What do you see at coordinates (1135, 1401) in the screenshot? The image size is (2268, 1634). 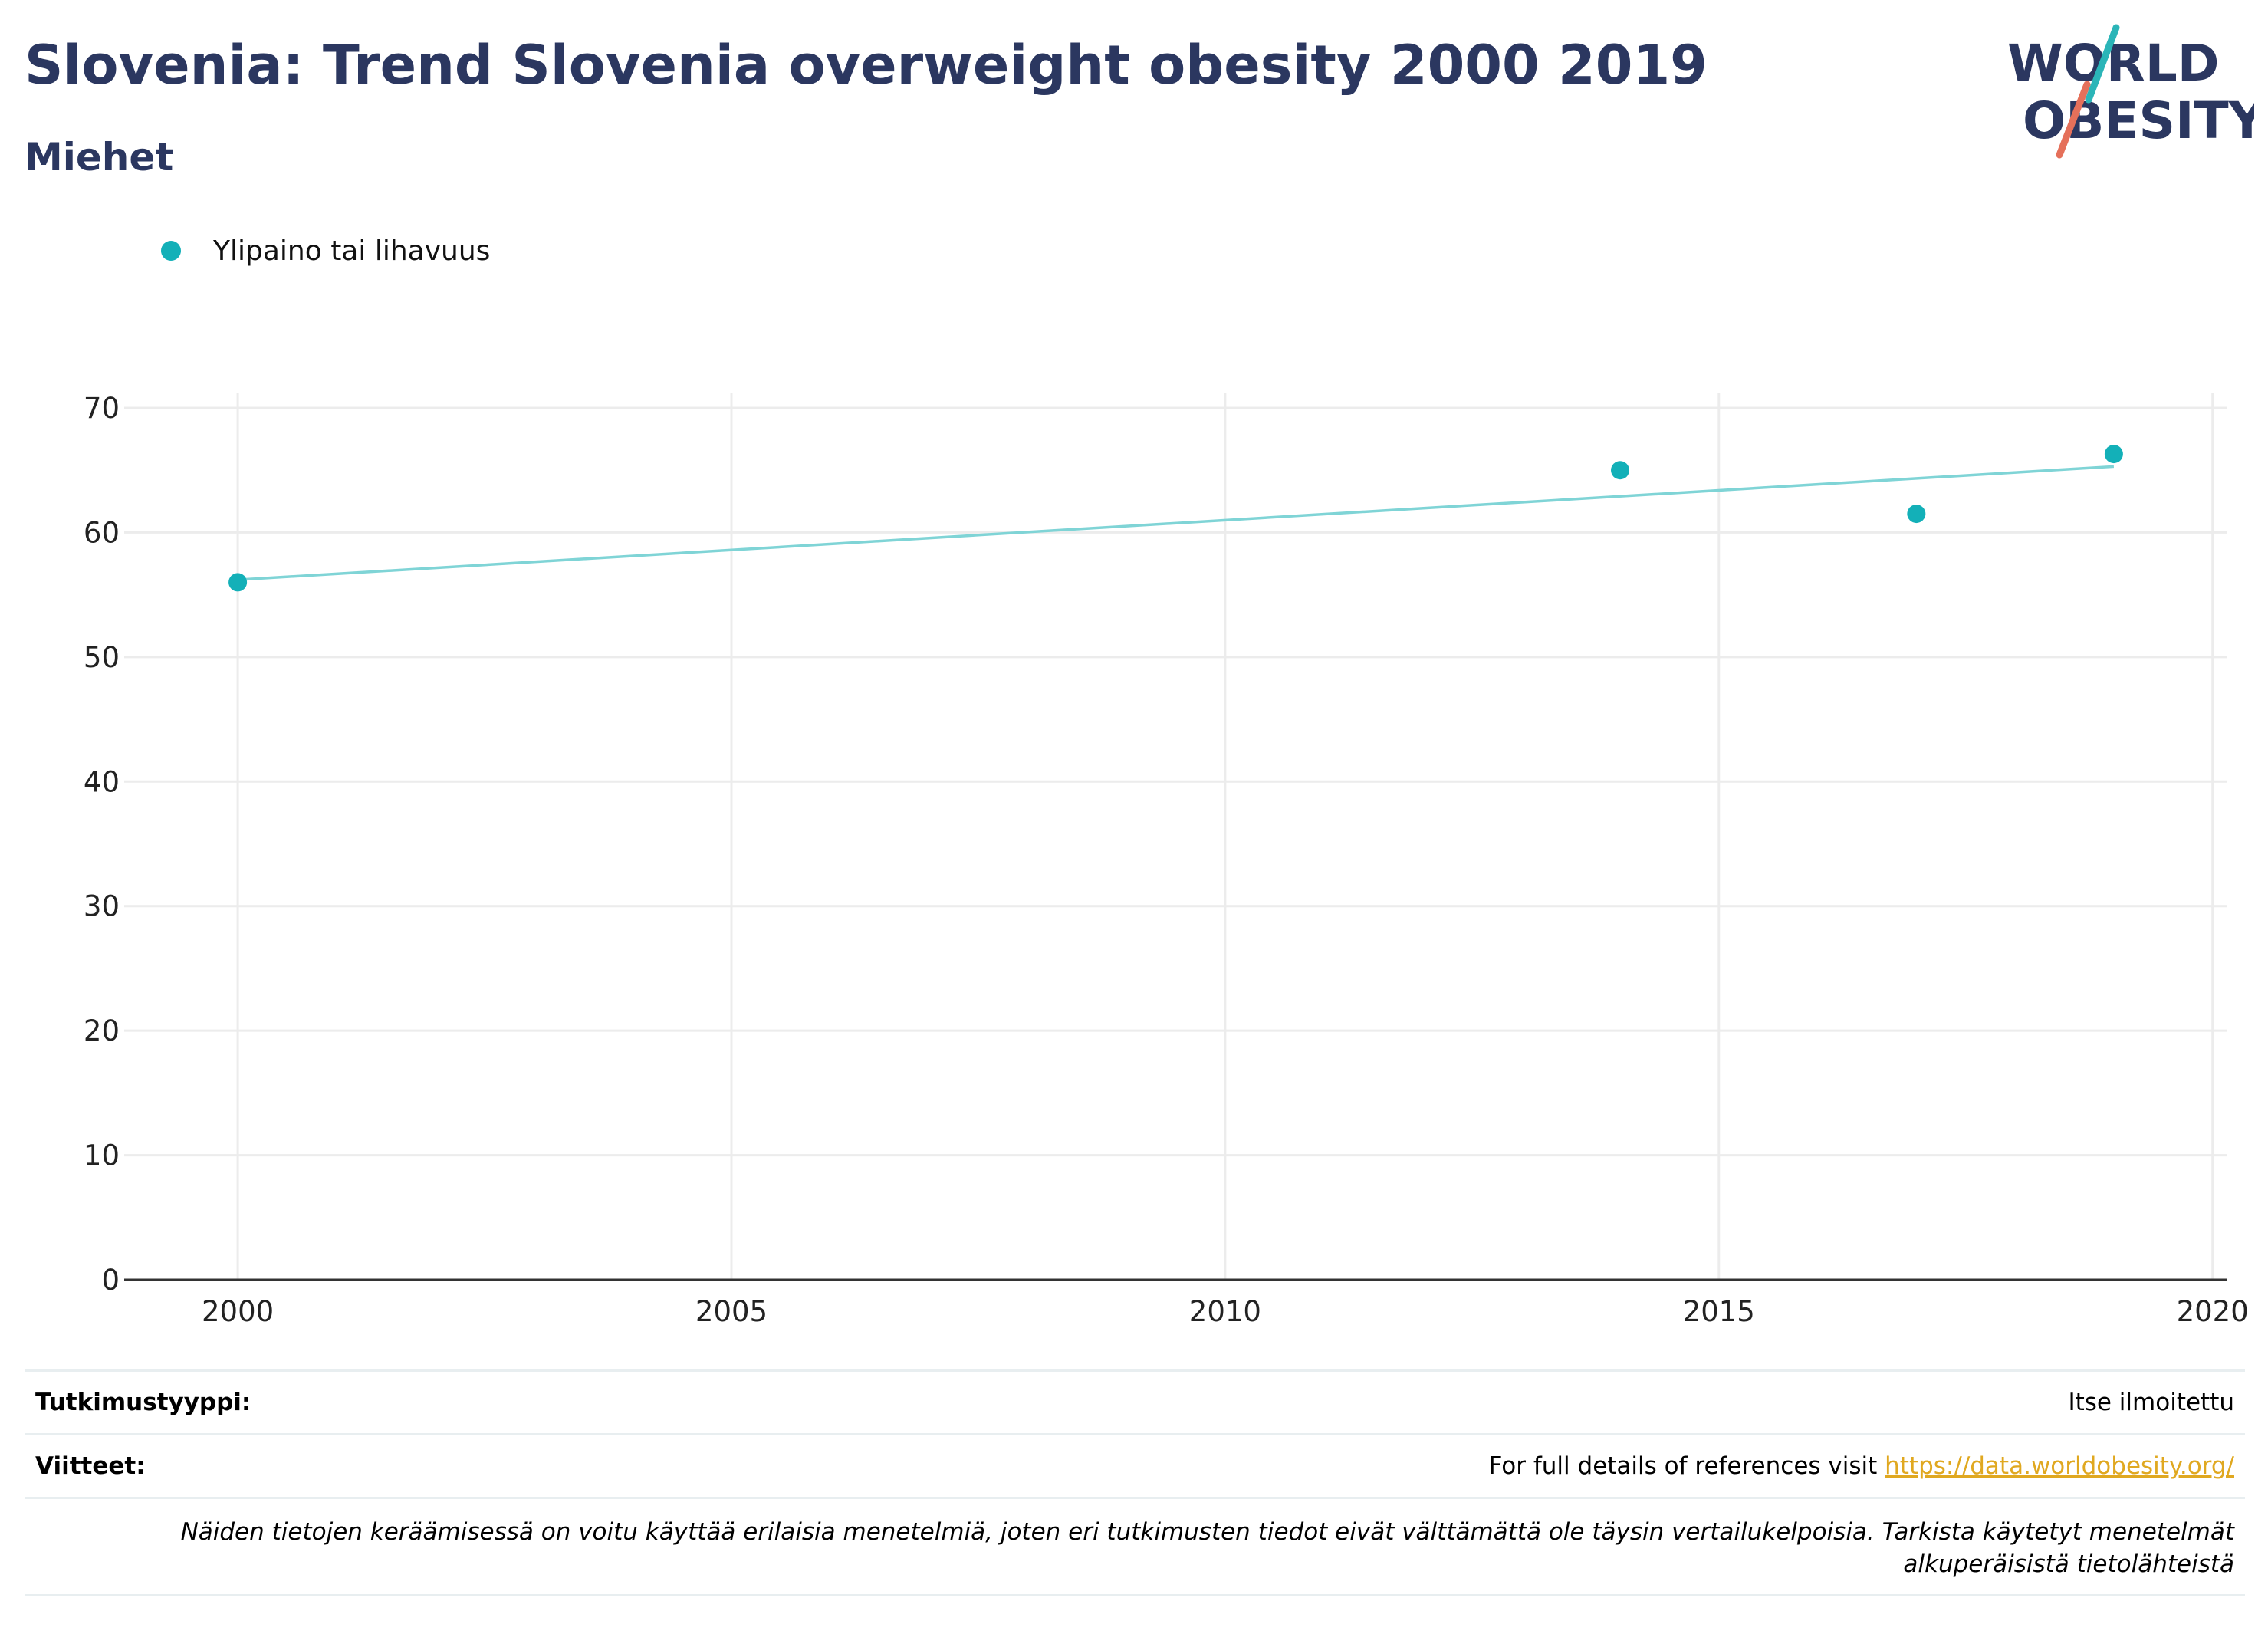 I see `study-type-row: Tutkimustyyppi: Itse ilmoitettu` at bounding box center [1135, 1401].